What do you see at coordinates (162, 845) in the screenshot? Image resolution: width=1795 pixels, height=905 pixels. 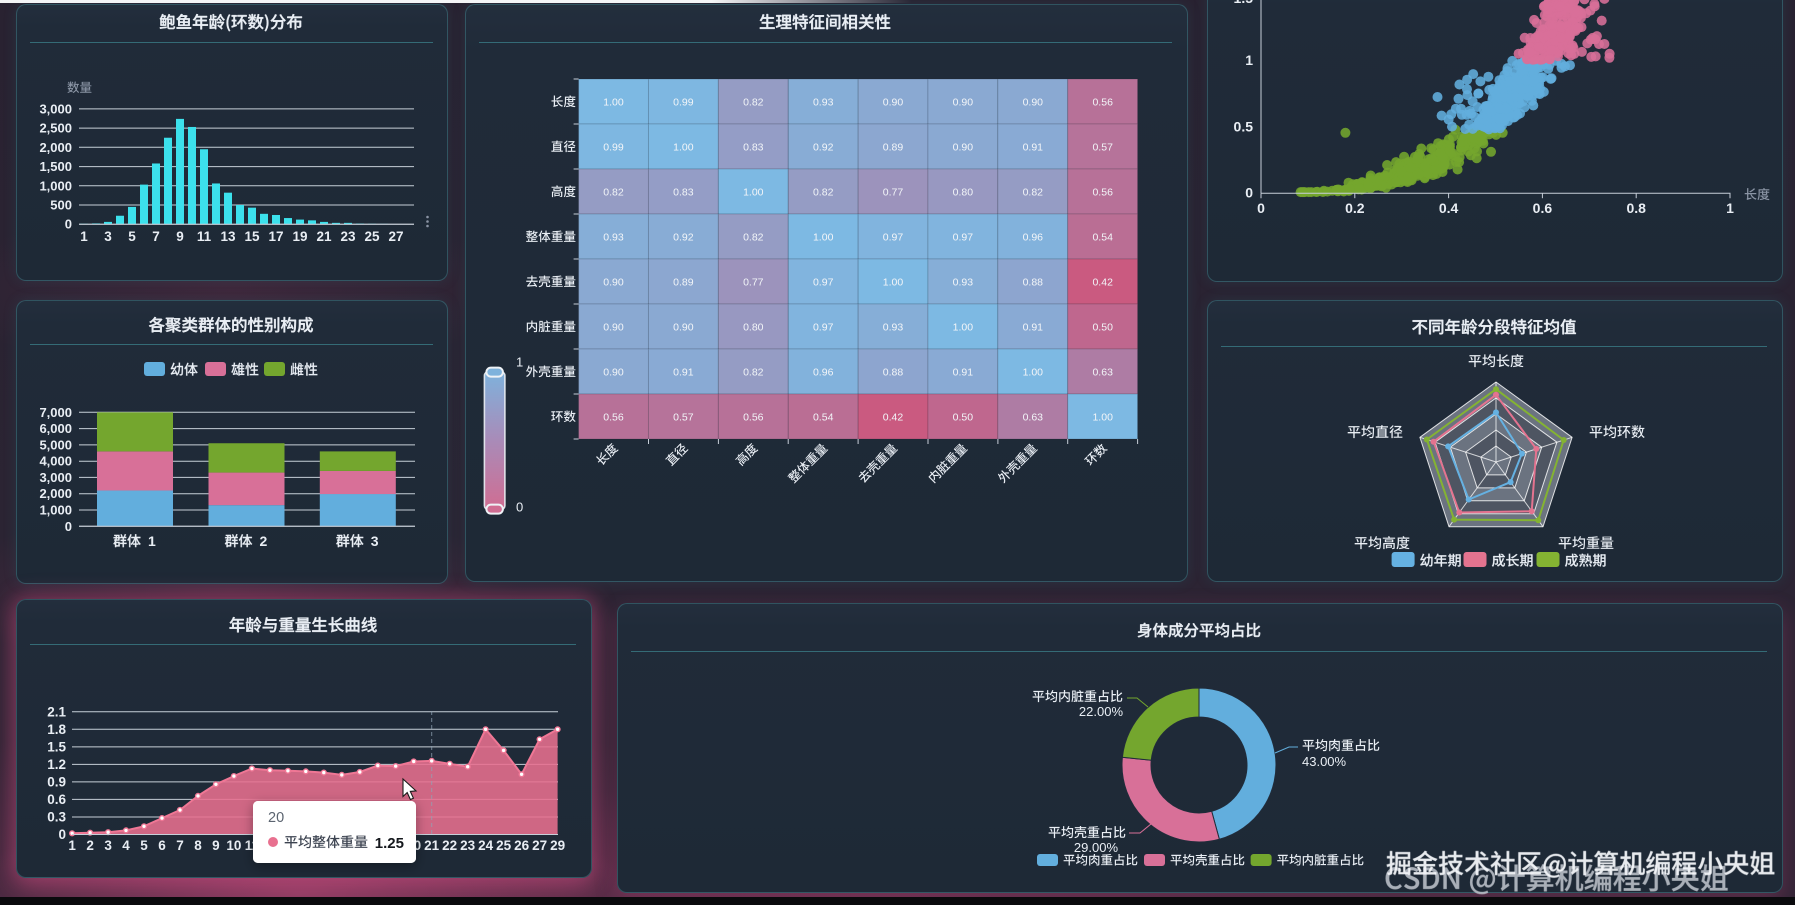 I see `svg-text: 6` at bounding box center [162, 845].